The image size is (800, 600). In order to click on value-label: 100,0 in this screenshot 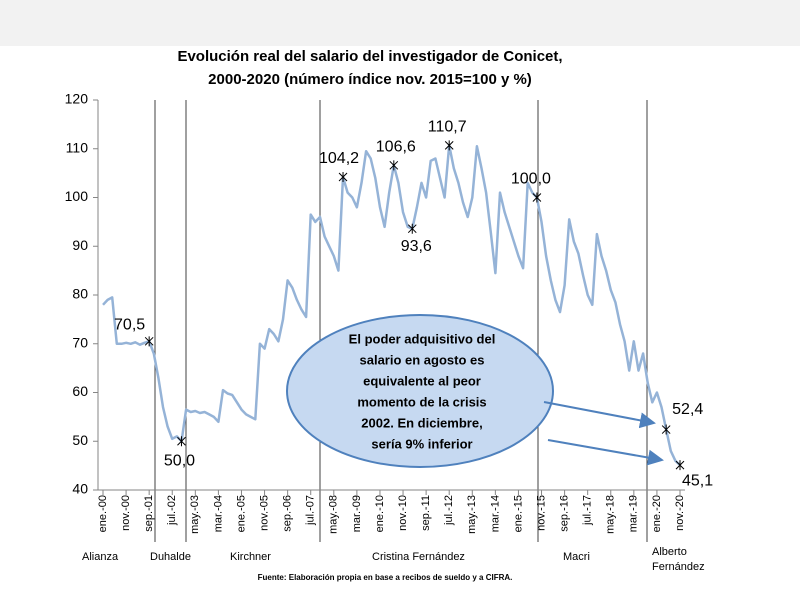, I will do `click(531, 179)`.